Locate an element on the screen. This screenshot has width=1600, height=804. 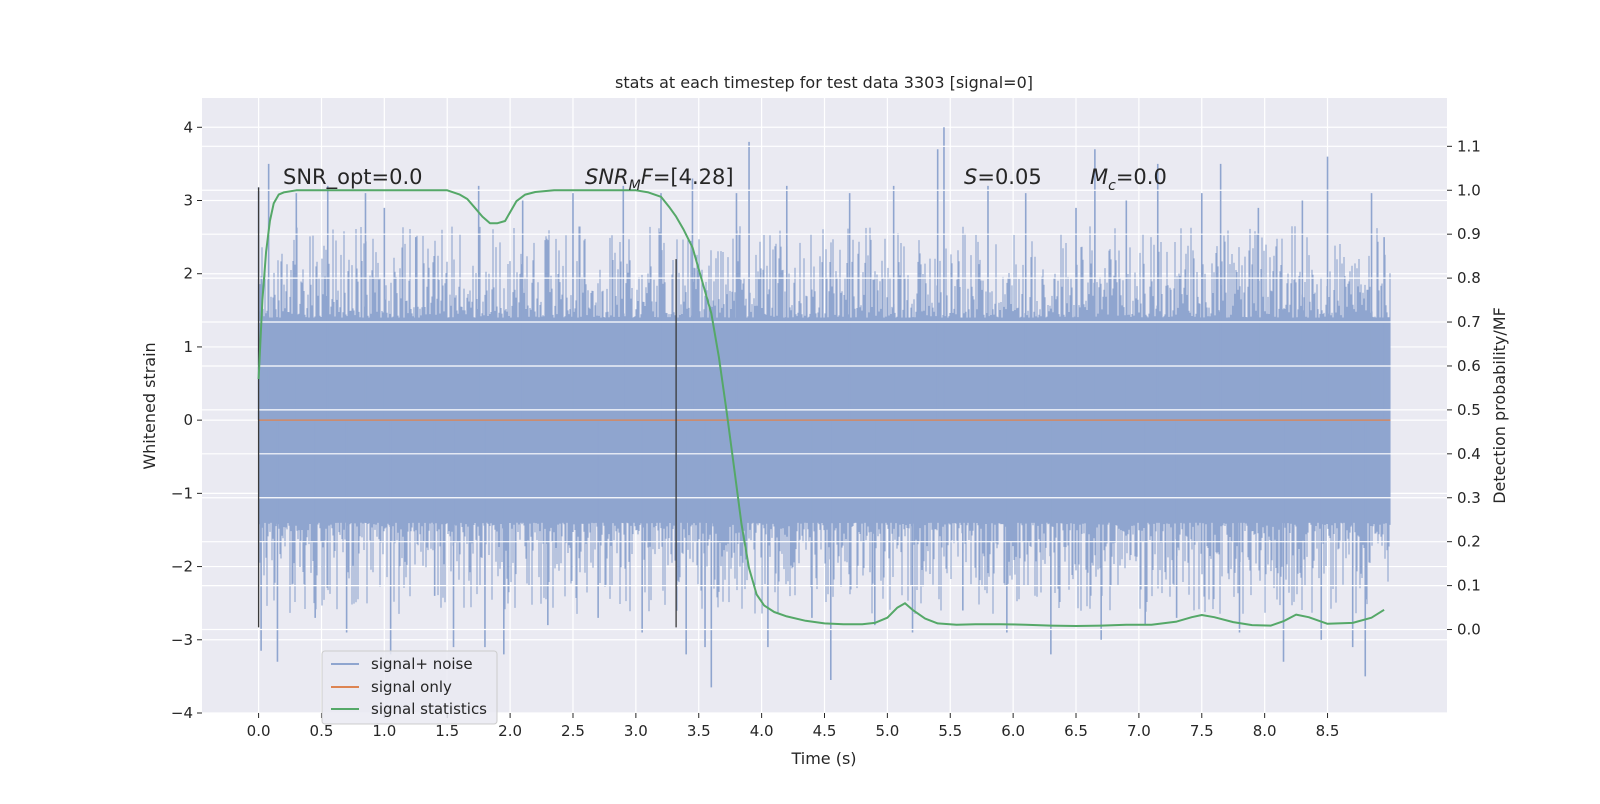
x-tick-label: 3.5 is located at coordinates (699, 731).